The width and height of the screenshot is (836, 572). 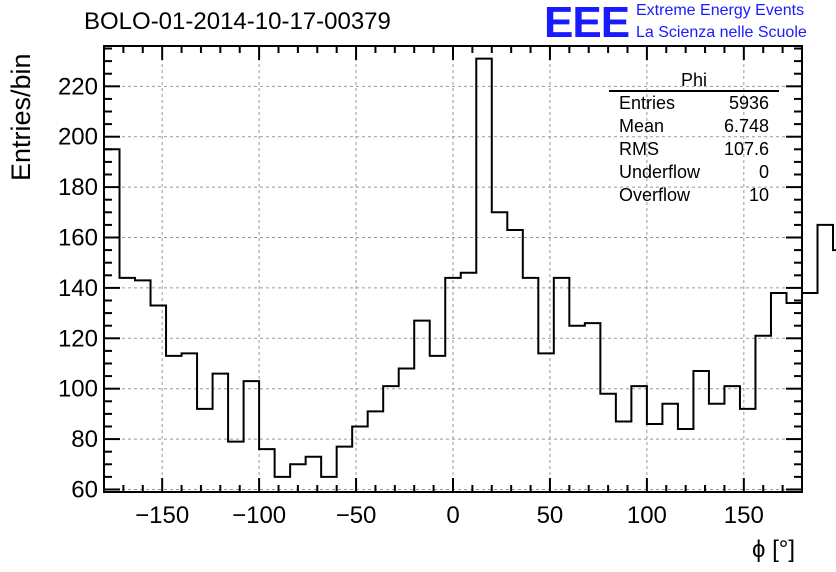 I want to click on x-tick-label: 150, so click(x=744, y=515).